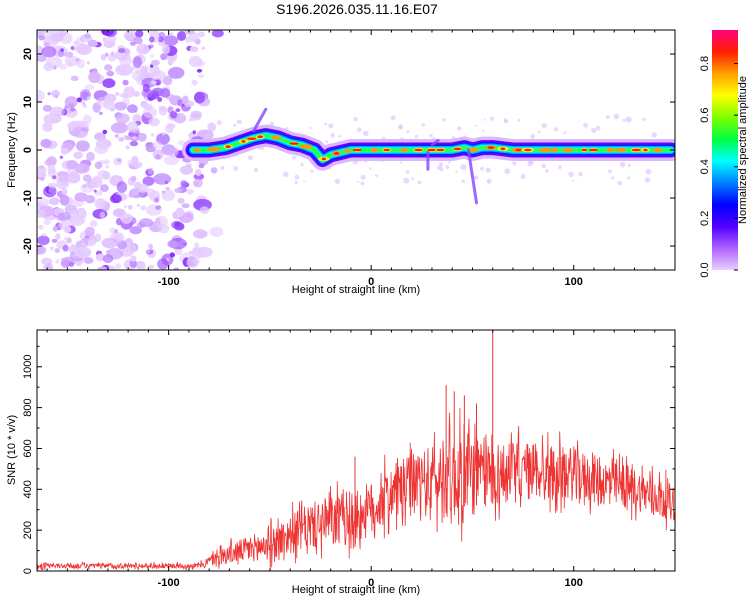  Describe the element at coordinates (28, 530) in the screenshot. I see `y-tick-label: 200` at that location.